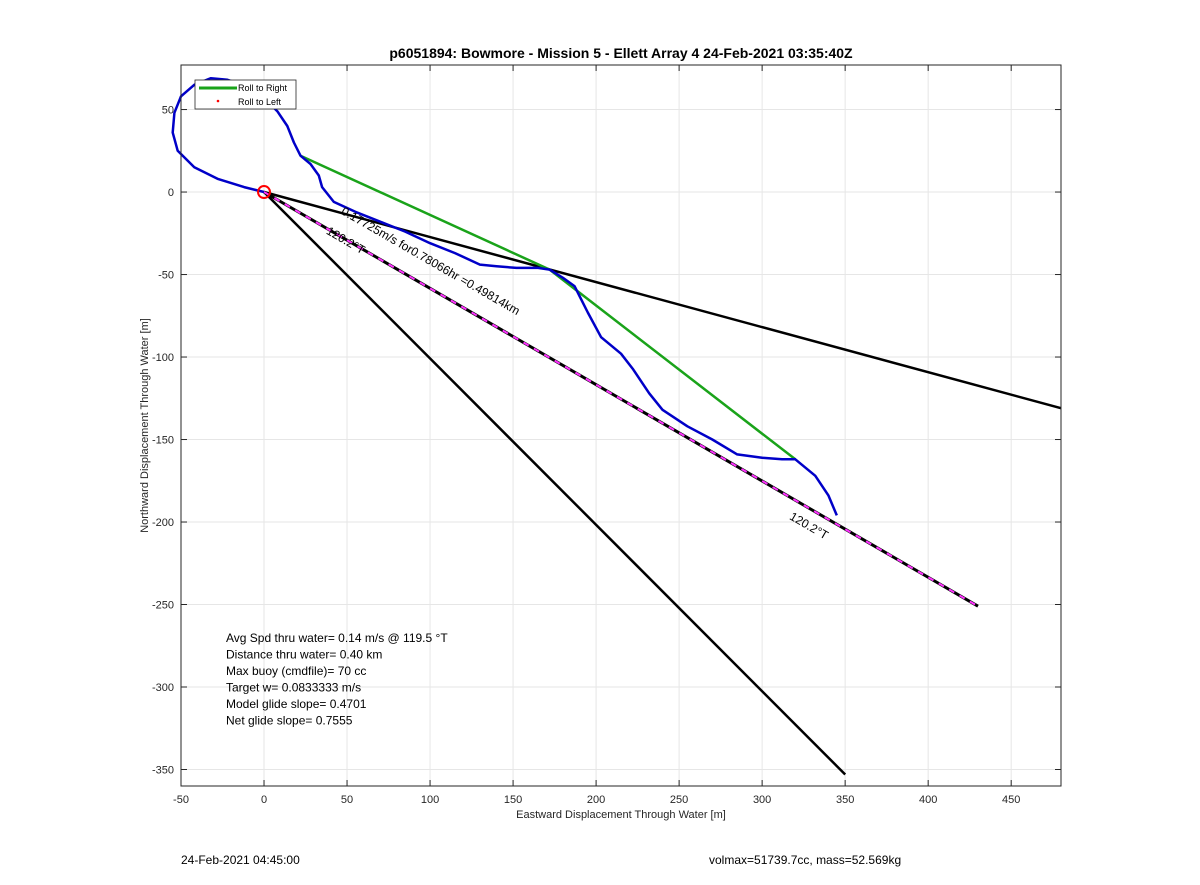 The image size is (1200, 885). I want to click on x-tick-label: 50, so click(347, 800).